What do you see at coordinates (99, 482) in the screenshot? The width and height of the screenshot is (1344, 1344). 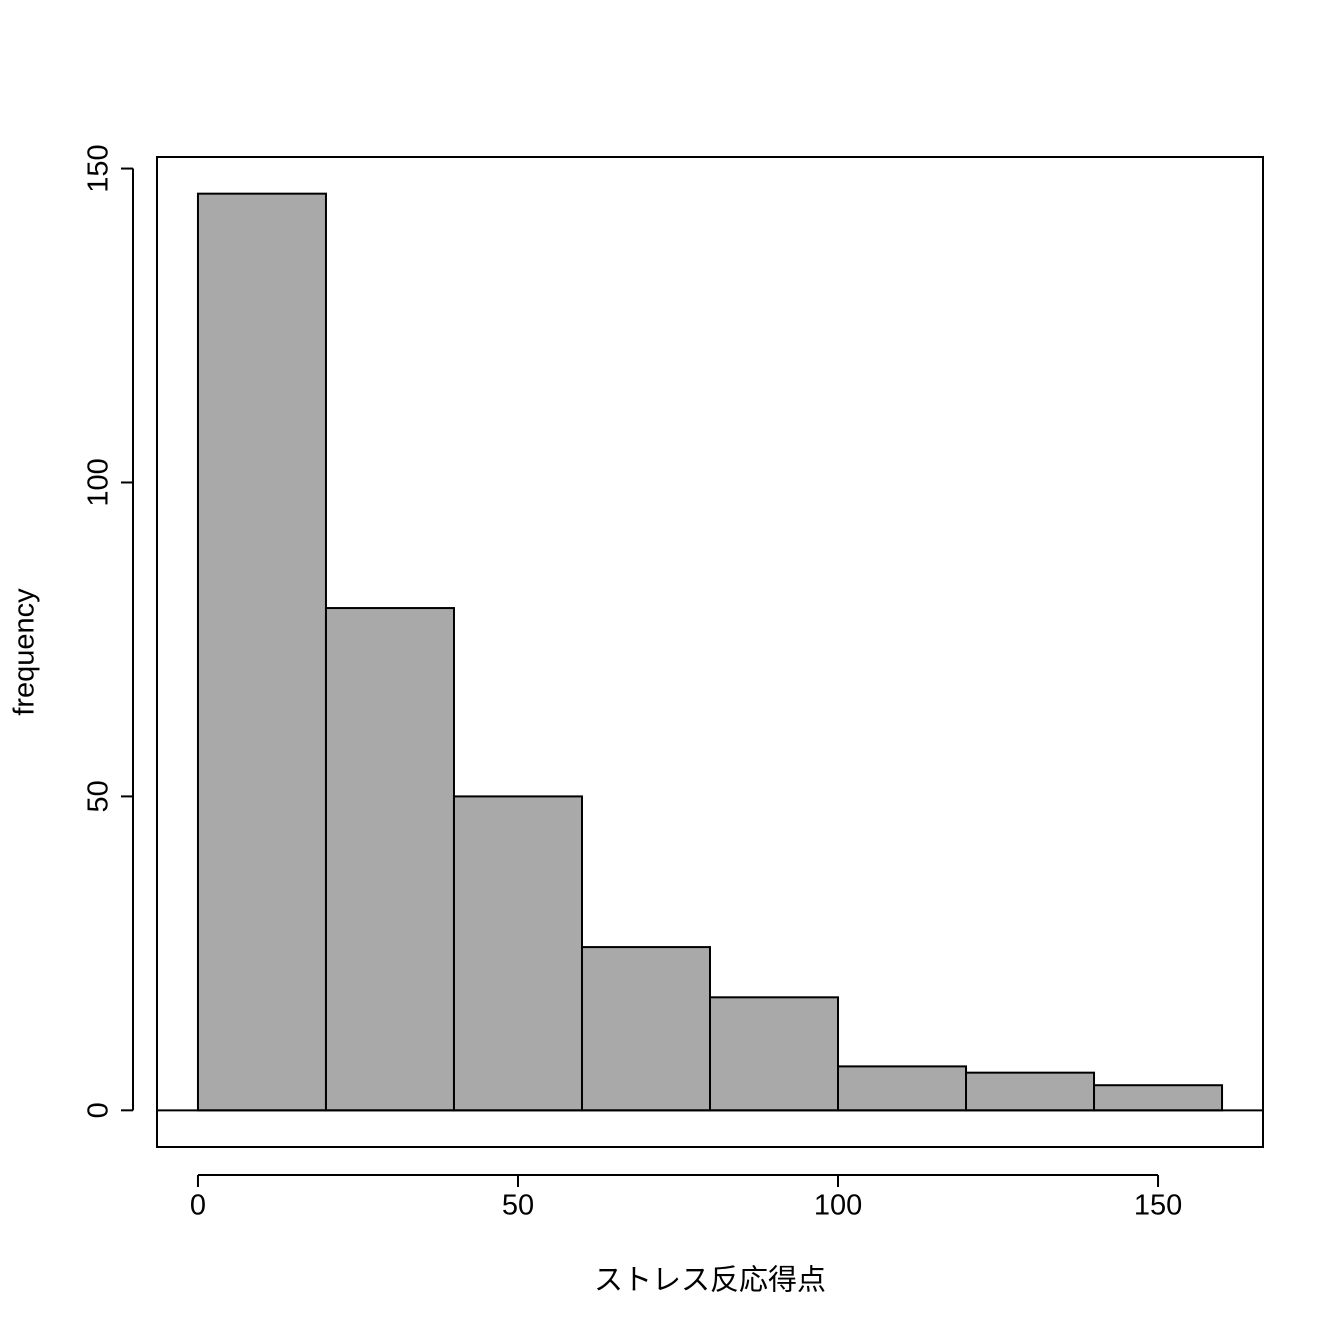 I see `y-tick-label: 100` at bounding box center [99, 482].